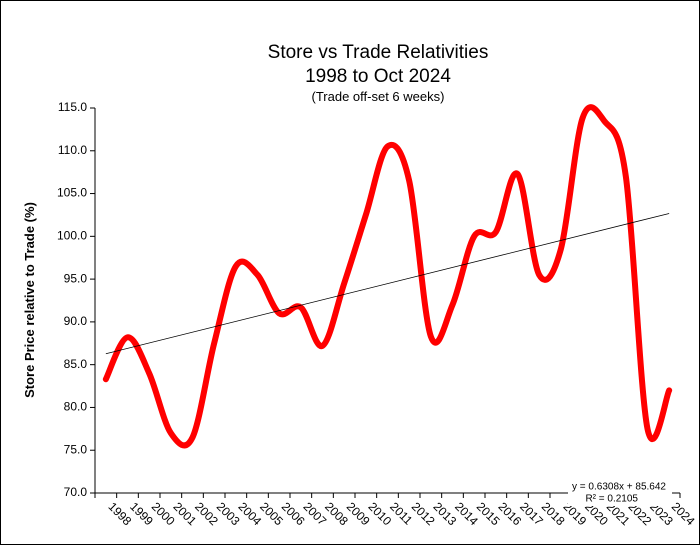 This screenshot has width=700, height=545. I want to click on trend-label-box, so click(620, 492).